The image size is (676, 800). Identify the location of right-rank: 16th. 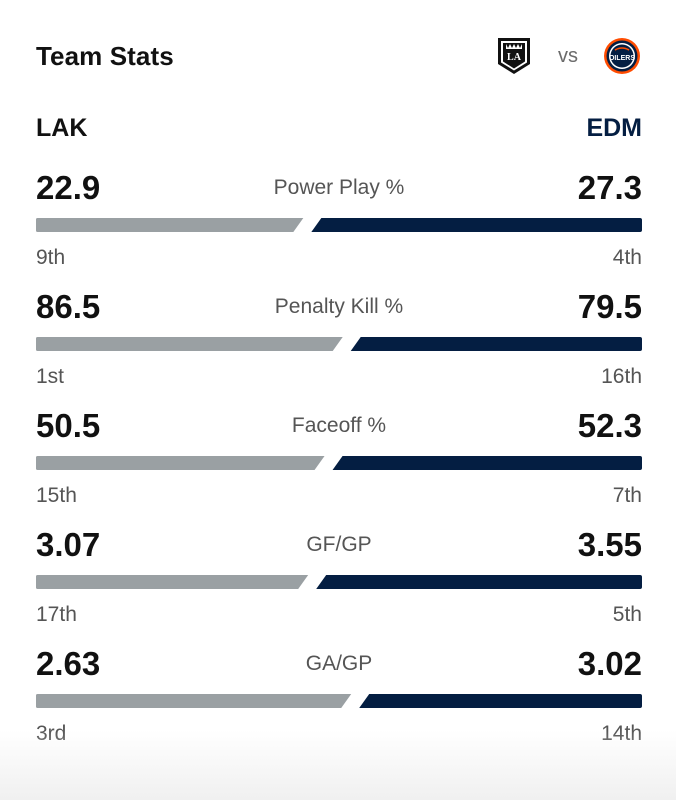
(621, 376).